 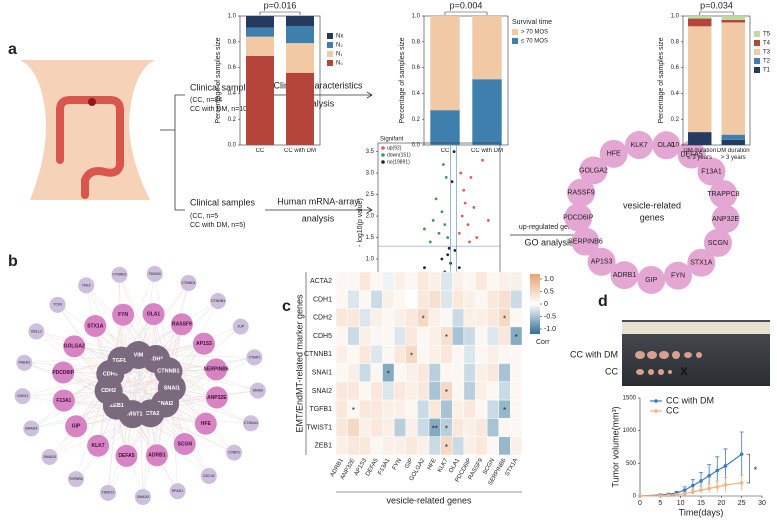 What do you see at coordinates (74, 347) in the screenshot?
I see `network-label: GOLGA2` at bounding box center [74, 347].